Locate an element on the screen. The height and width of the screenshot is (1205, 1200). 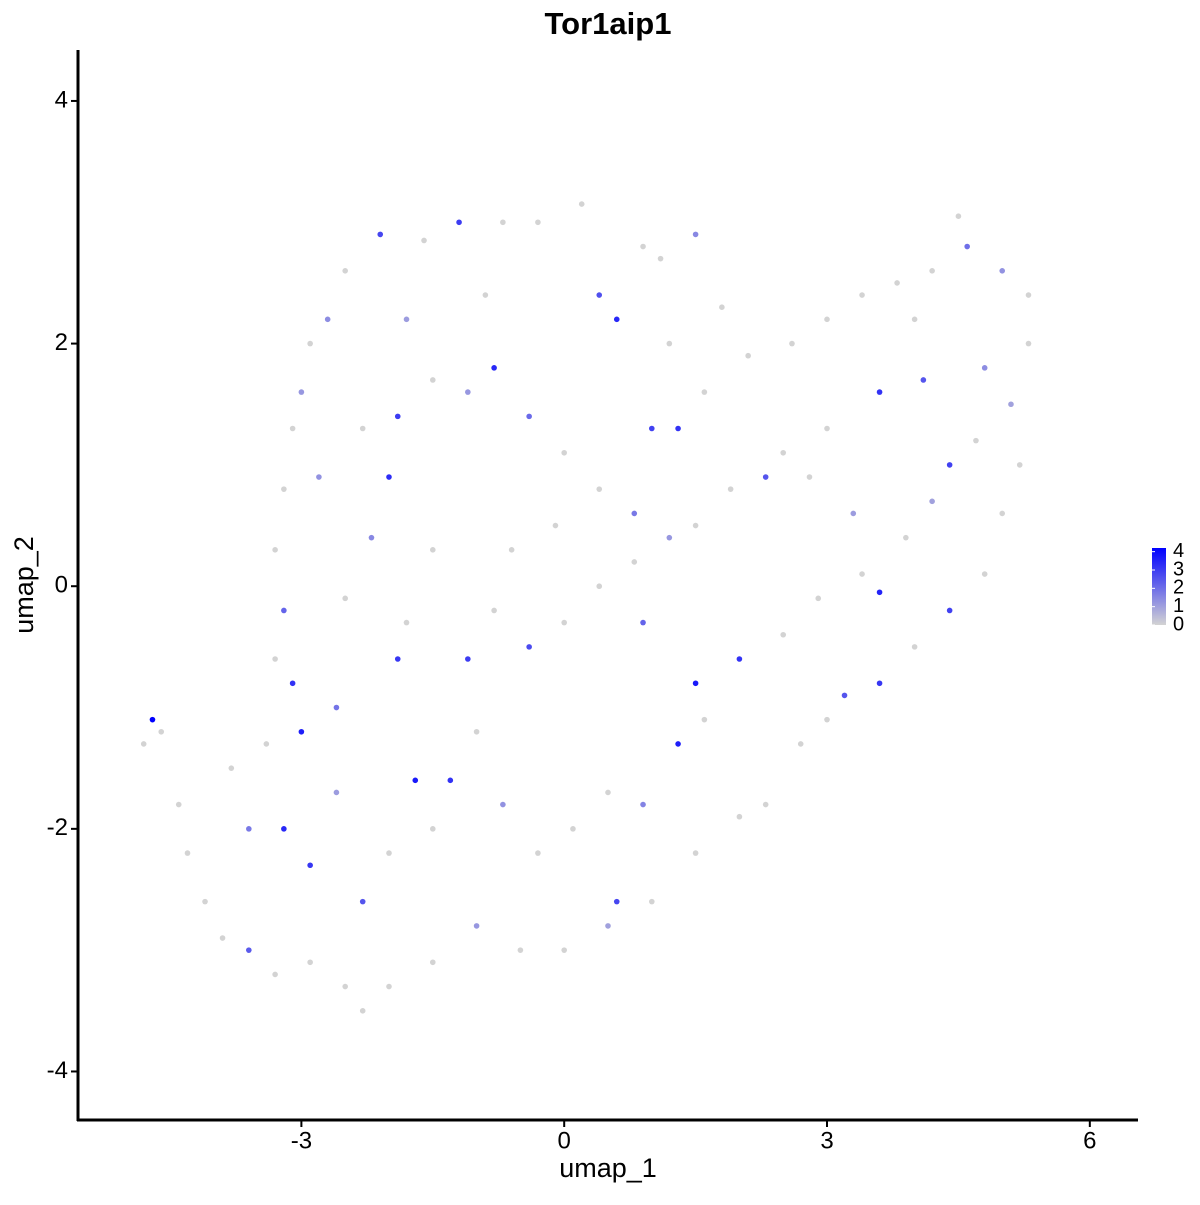
colorbar-tick-label: 4 is located at coordinates (1178, 551).